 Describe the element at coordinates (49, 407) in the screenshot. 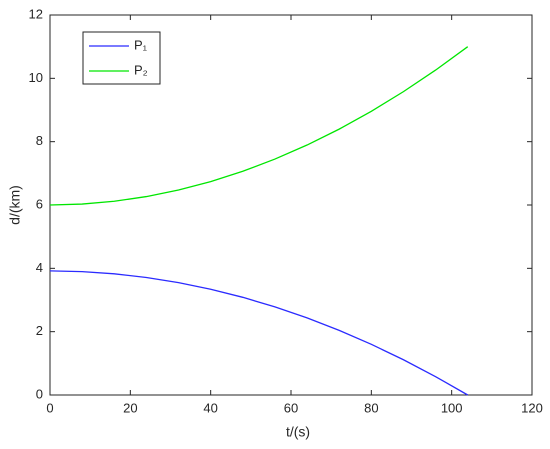

I see `x-tick-label: 0` at that location.